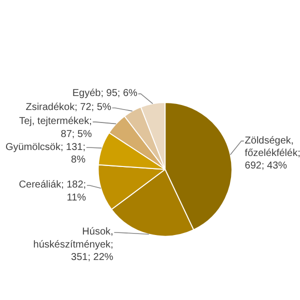  What do you see at coordinates (105, 94) in the screenshot?
I see `slice-label: Egyéb; 95; 6%` at bounding box center [105, 94].